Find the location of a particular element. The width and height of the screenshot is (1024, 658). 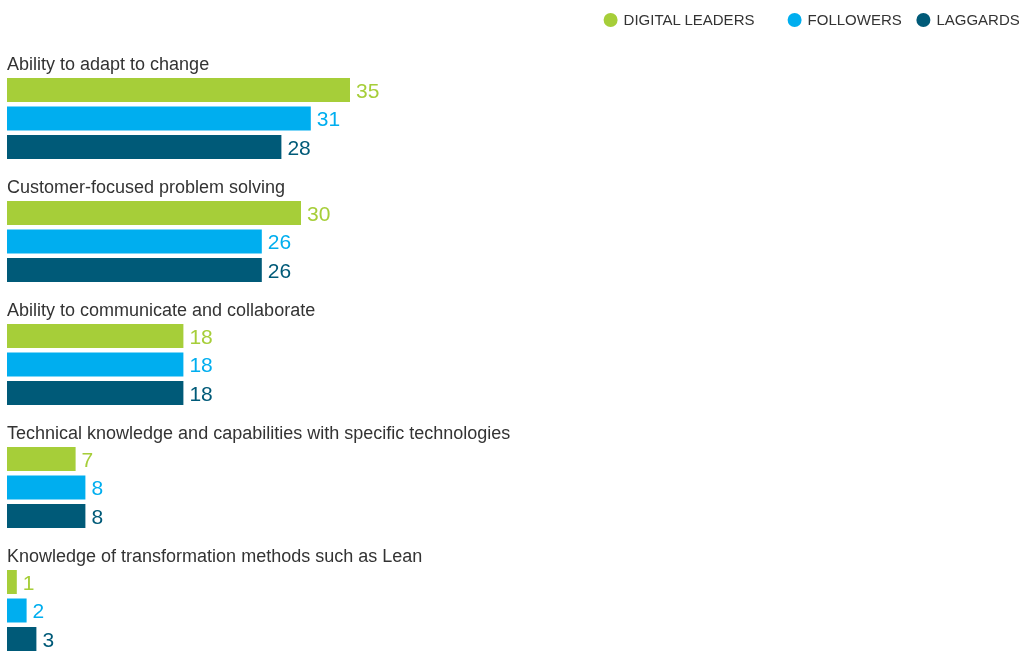

y-tick-label: Ability to communicate and collaborate is located at coordinates (161, 310).